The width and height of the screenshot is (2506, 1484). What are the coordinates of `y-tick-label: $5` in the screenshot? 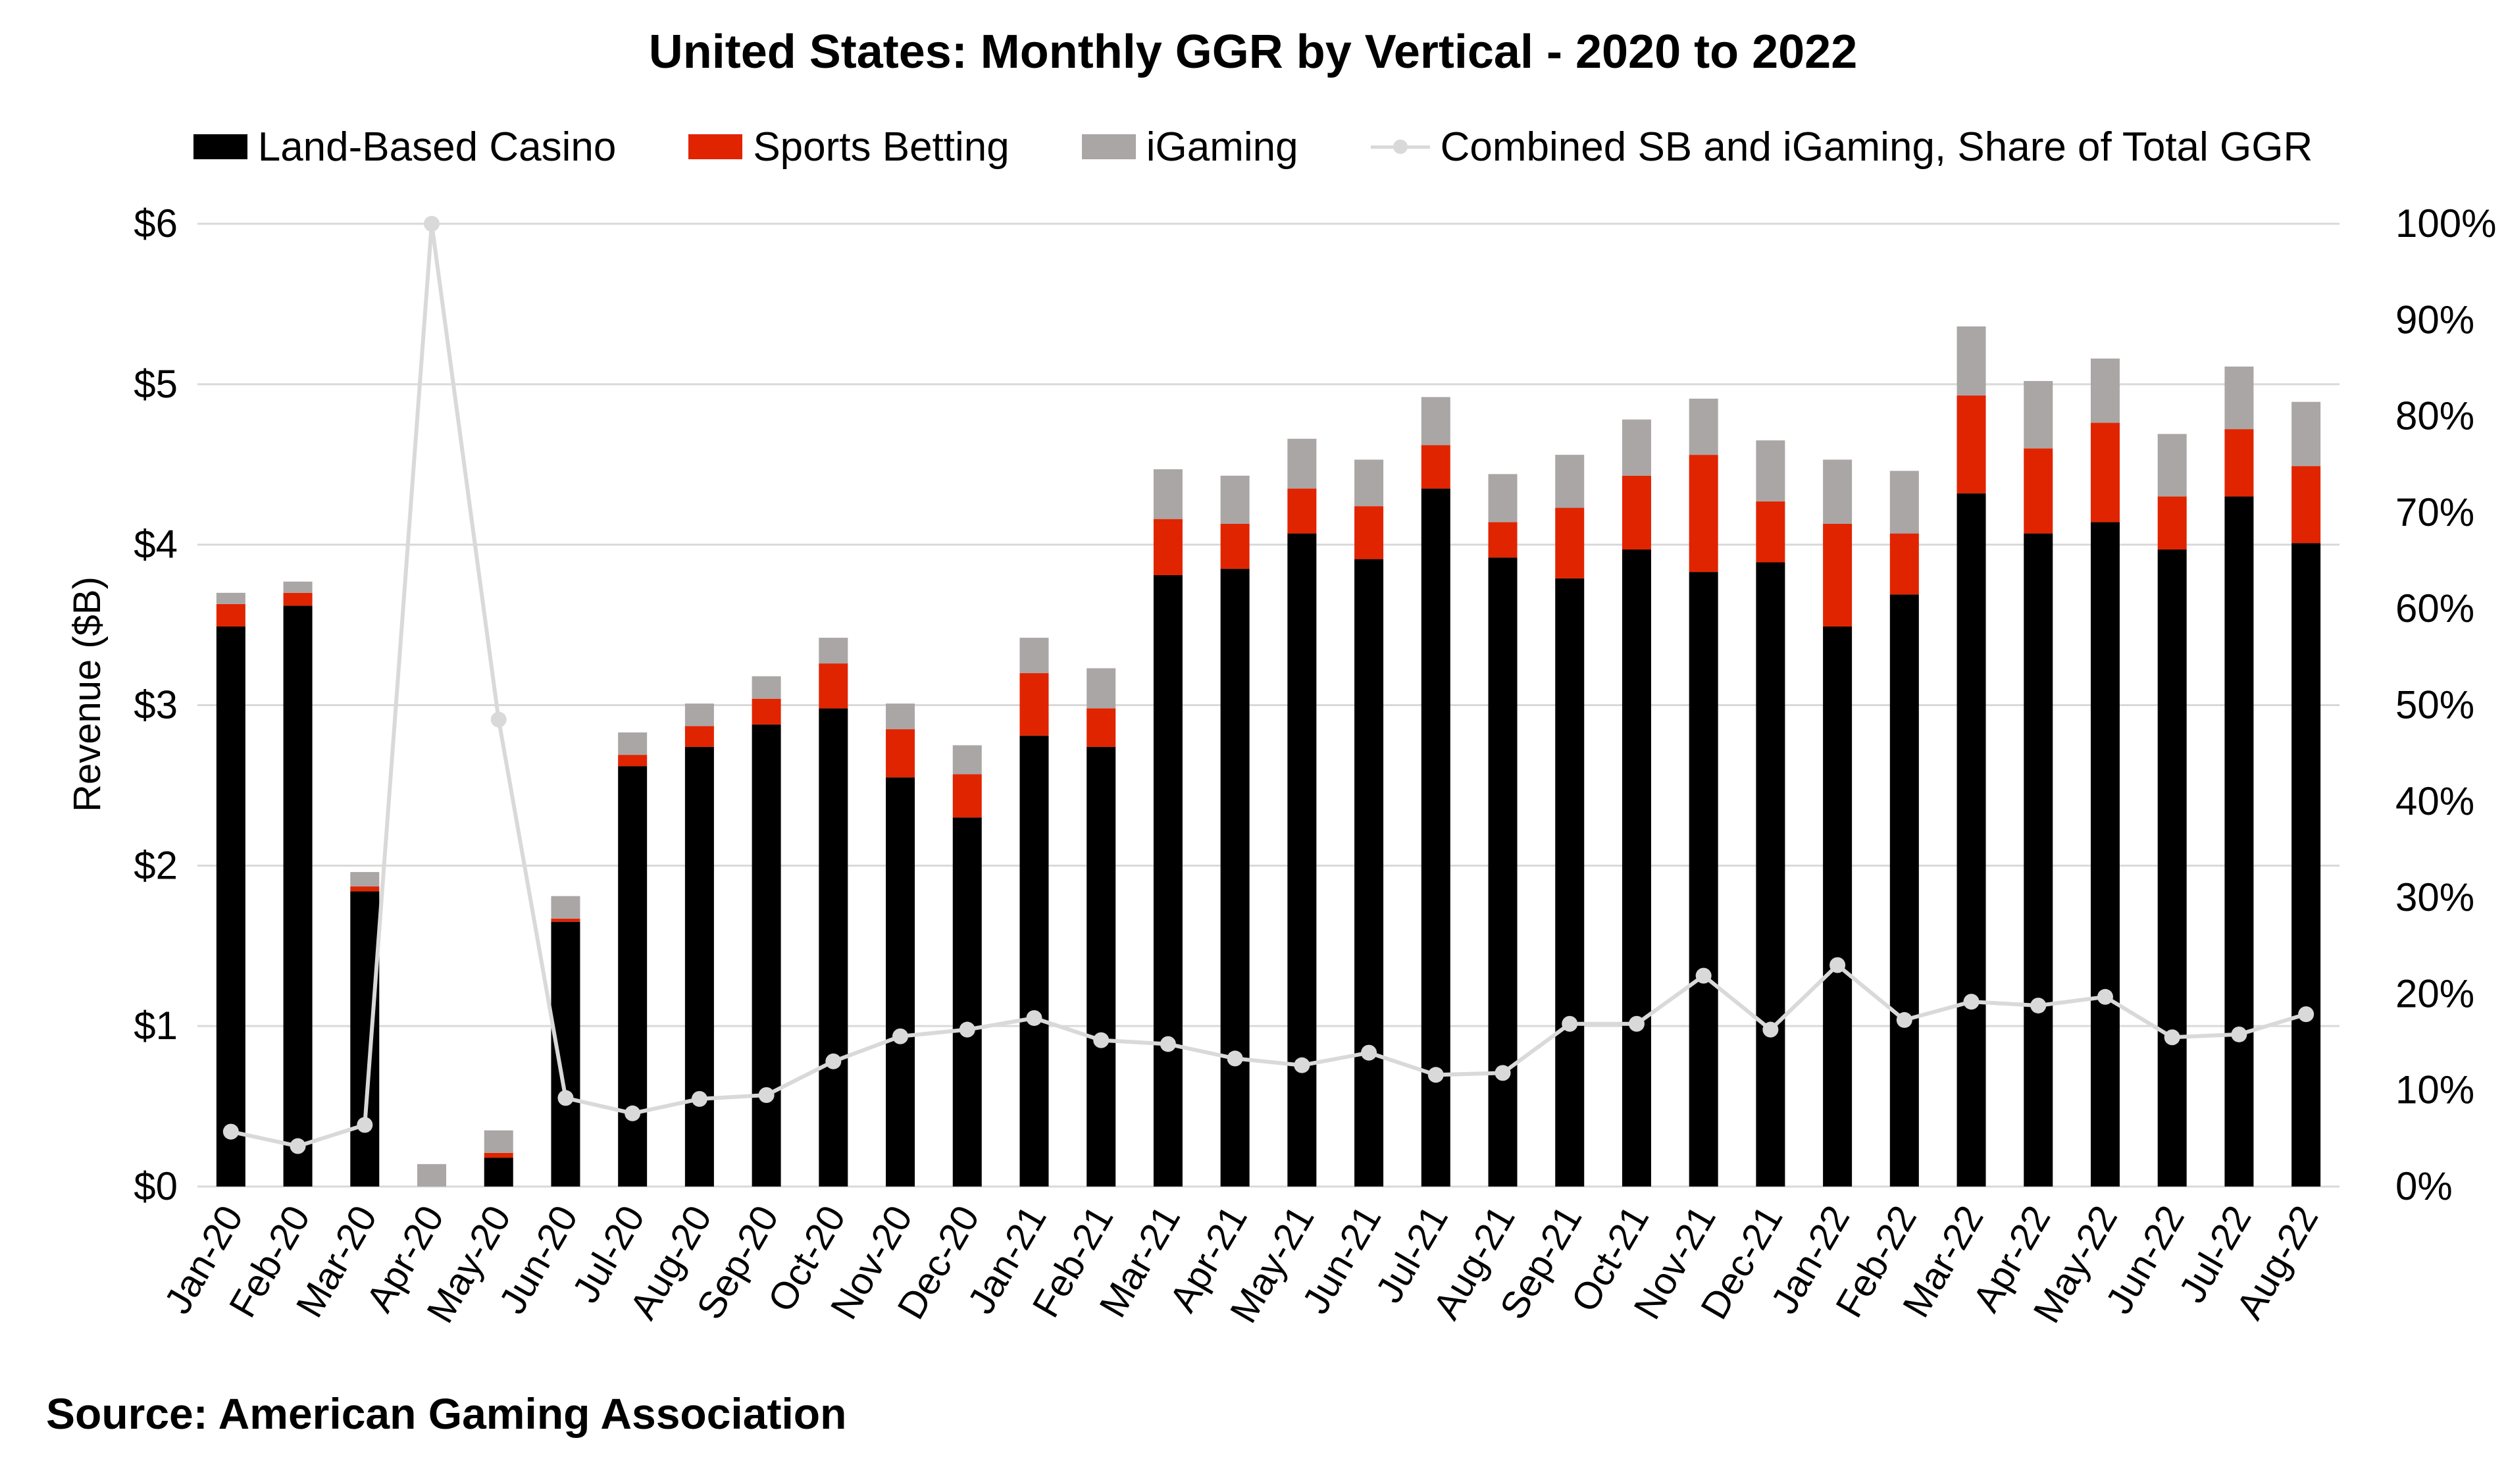 It's located at (156, 384).